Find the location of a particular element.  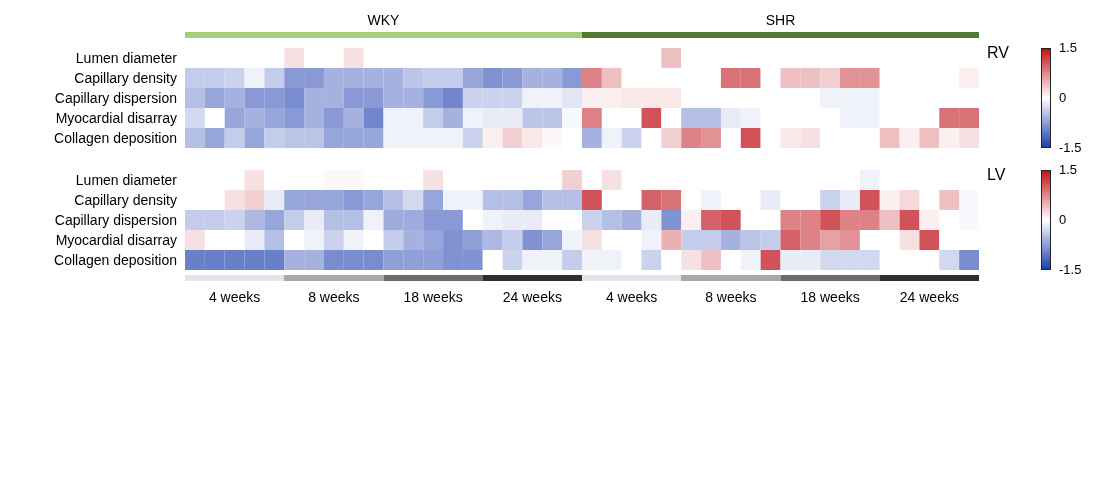

text: SHR is located at coordinates (780, 20).